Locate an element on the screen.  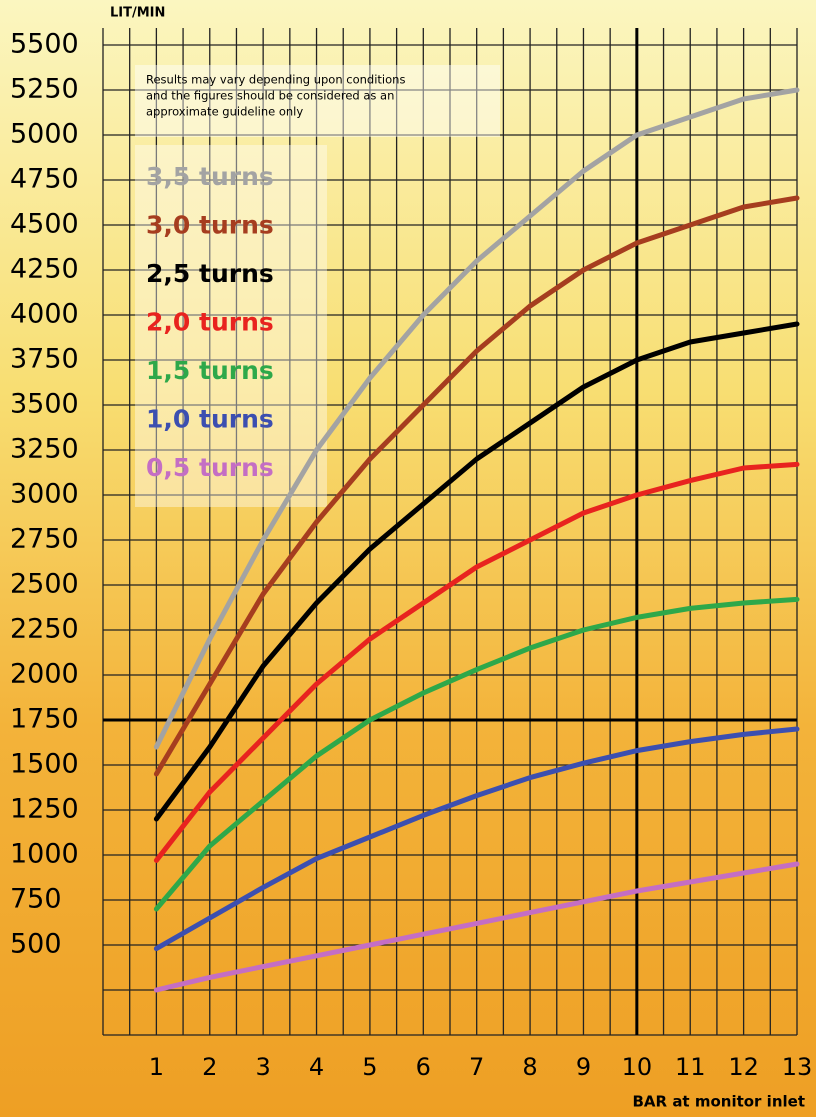
y-tick-label: 1000 is located at coordinates (44, 854).